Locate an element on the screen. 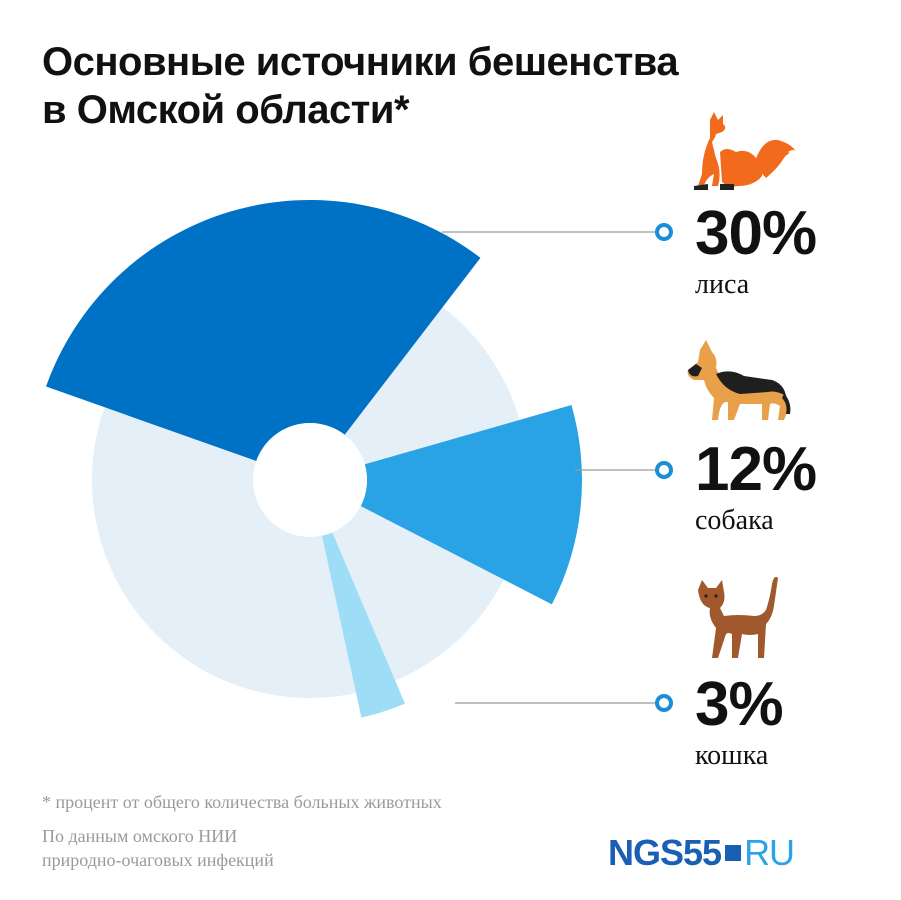 The image size is (901, 900). slice-label-dog: собака is located at coordinates (734, 520).